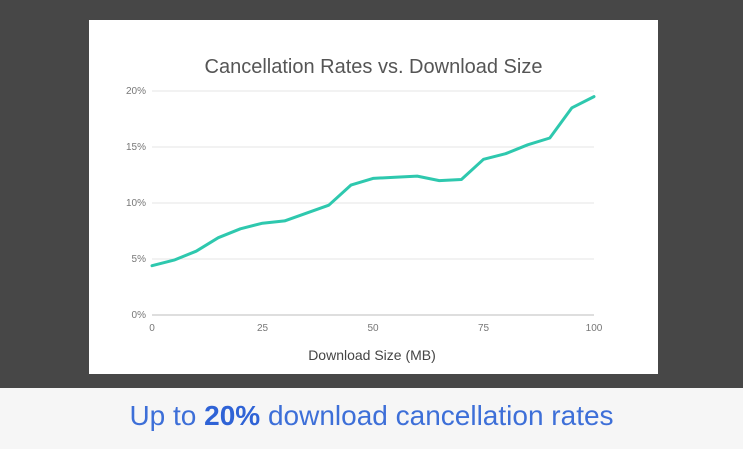  I want to click on caption-band, so click(371, 418).